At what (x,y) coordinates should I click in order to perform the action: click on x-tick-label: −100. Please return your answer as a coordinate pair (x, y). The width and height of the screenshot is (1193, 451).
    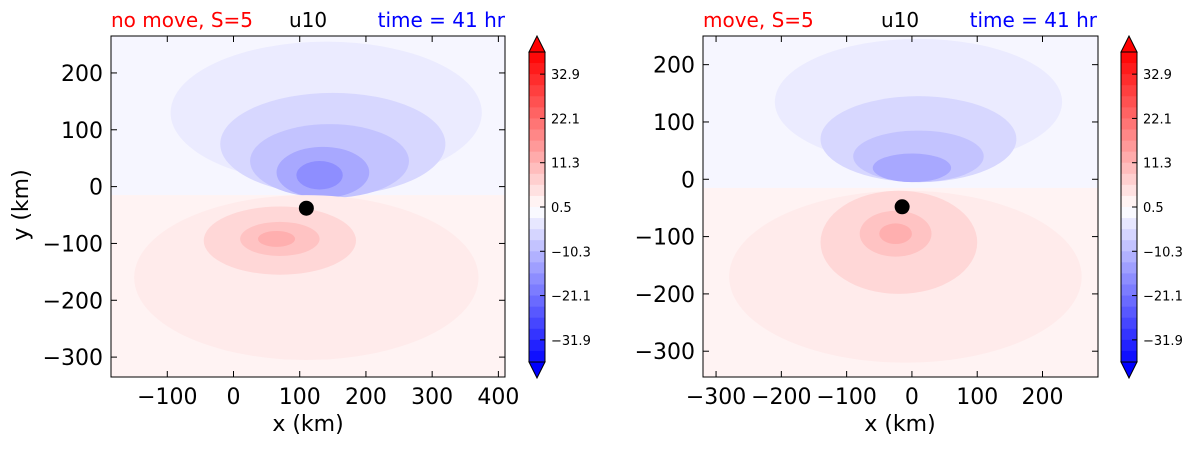
    Looking at the image, I should click on (167, 397).